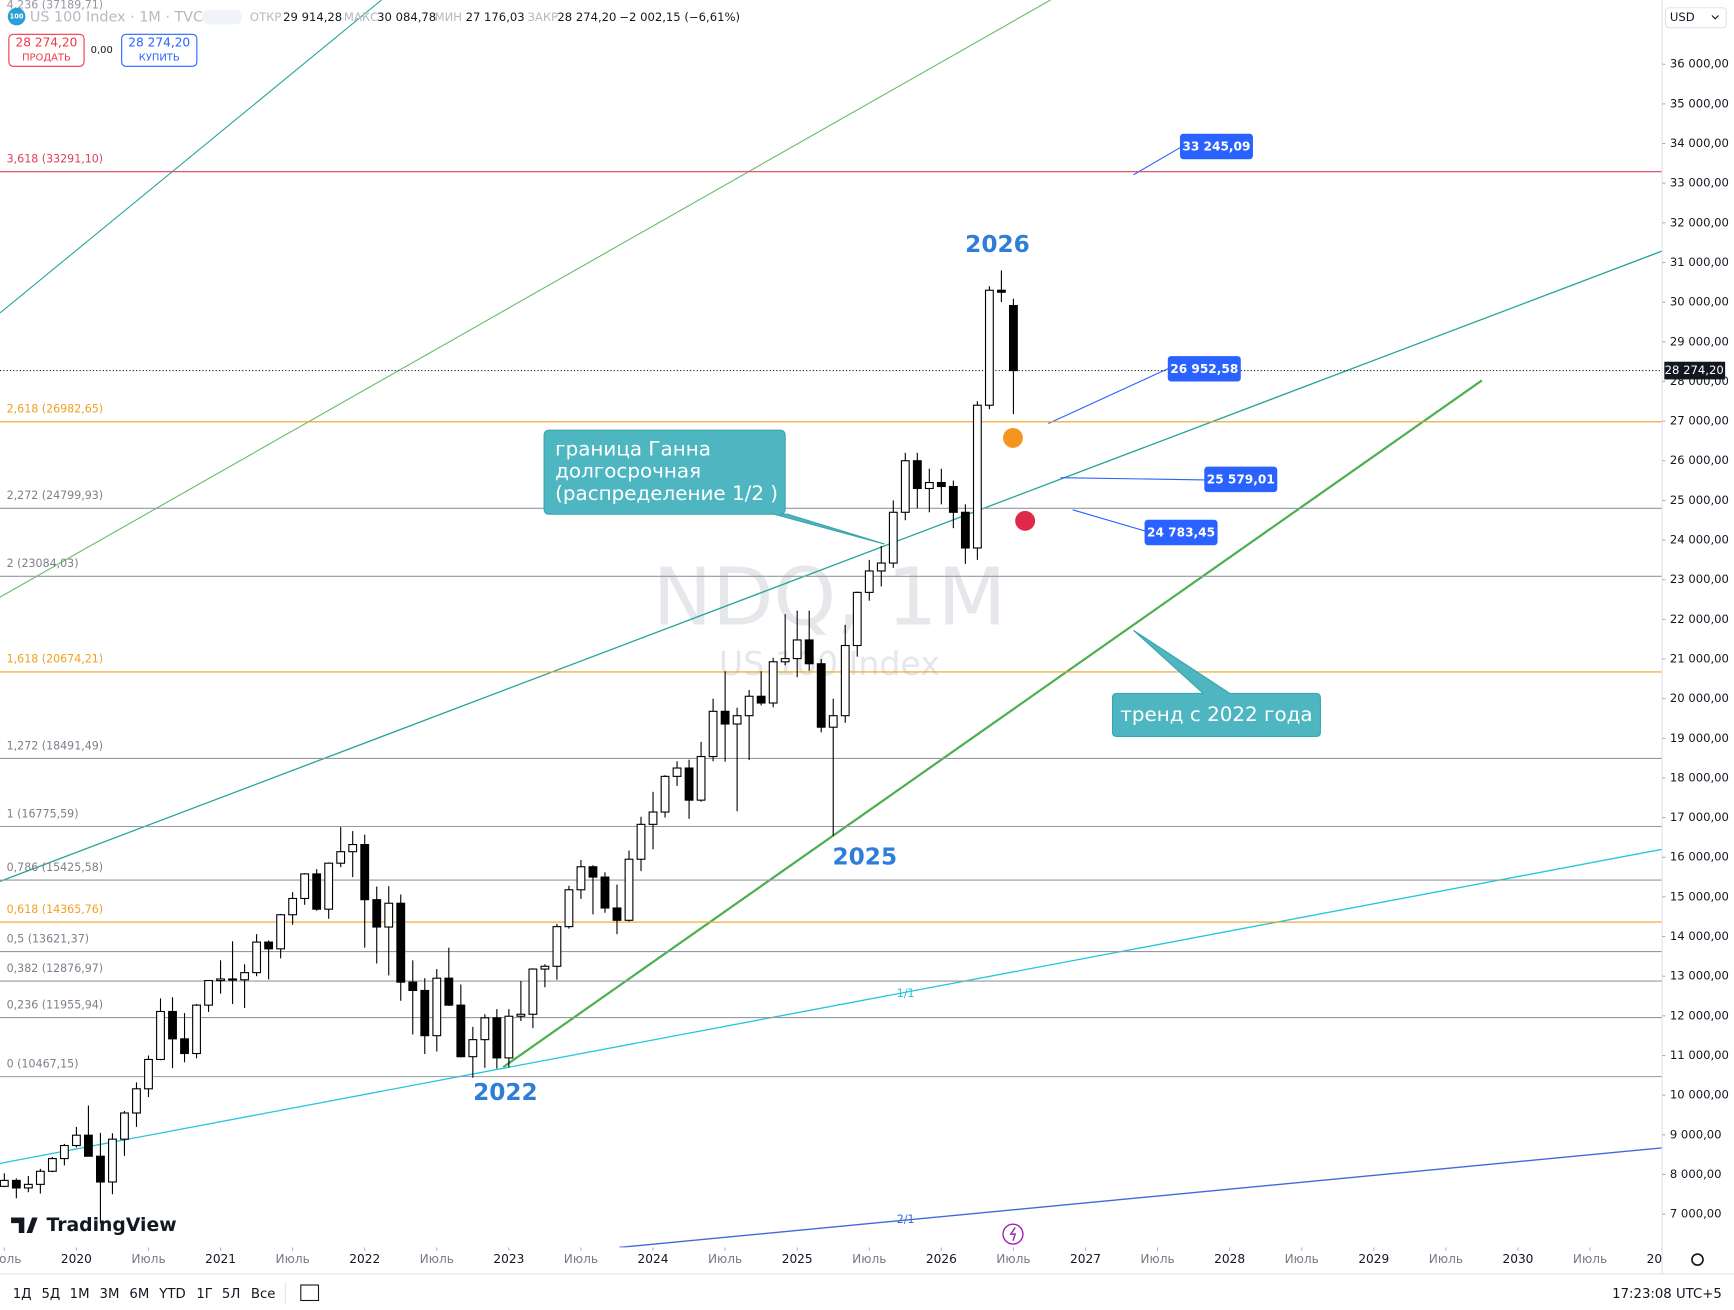 This screenshot has height=1310, width=1734. Describe the element at coordinates (1662, 1259) in the screenshot. I see `x-tick-label: 2031` at that location.